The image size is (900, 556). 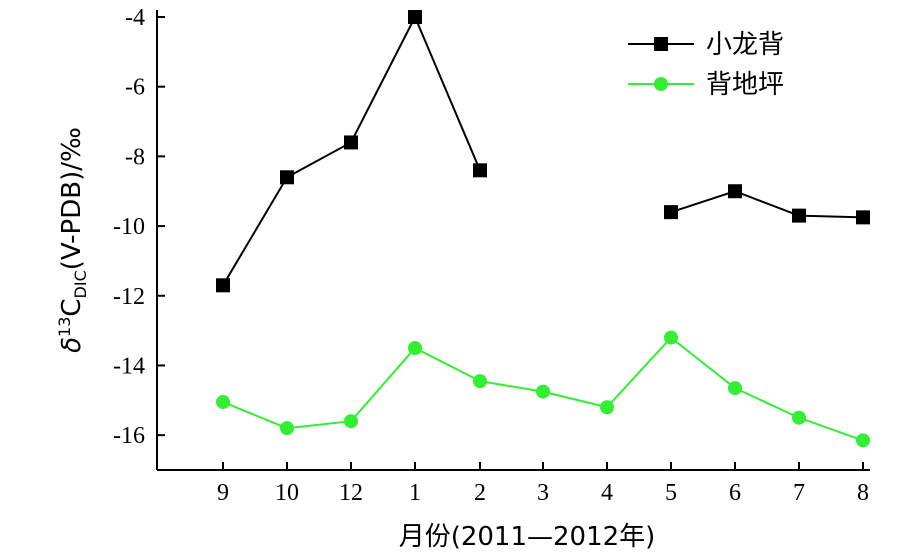 I want to click on legend-item-0: 小龙背, so click(x=706, y=45).